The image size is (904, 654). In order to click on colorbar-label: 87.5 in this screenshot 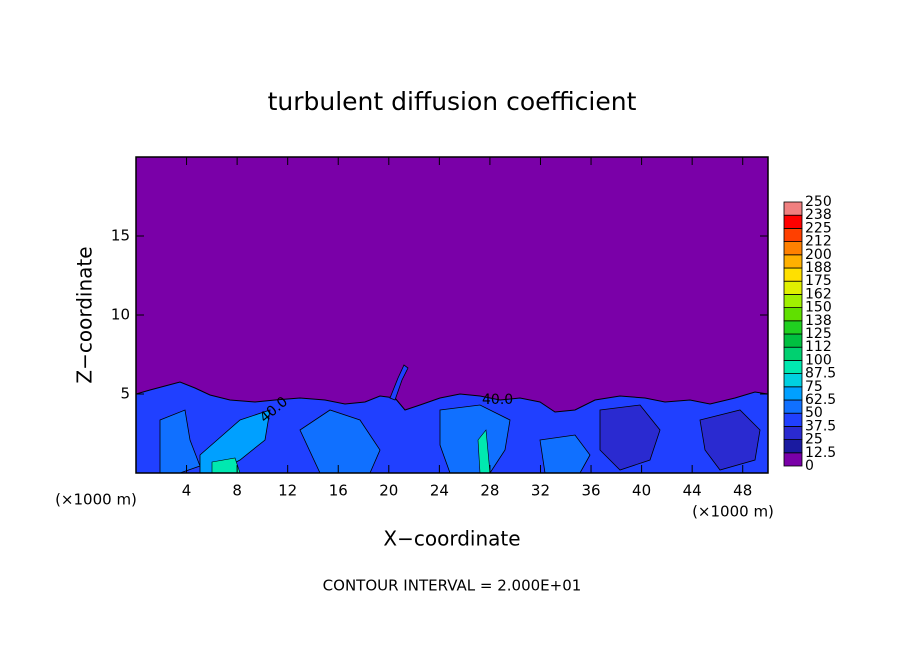, I will do `click(820, 374)`.